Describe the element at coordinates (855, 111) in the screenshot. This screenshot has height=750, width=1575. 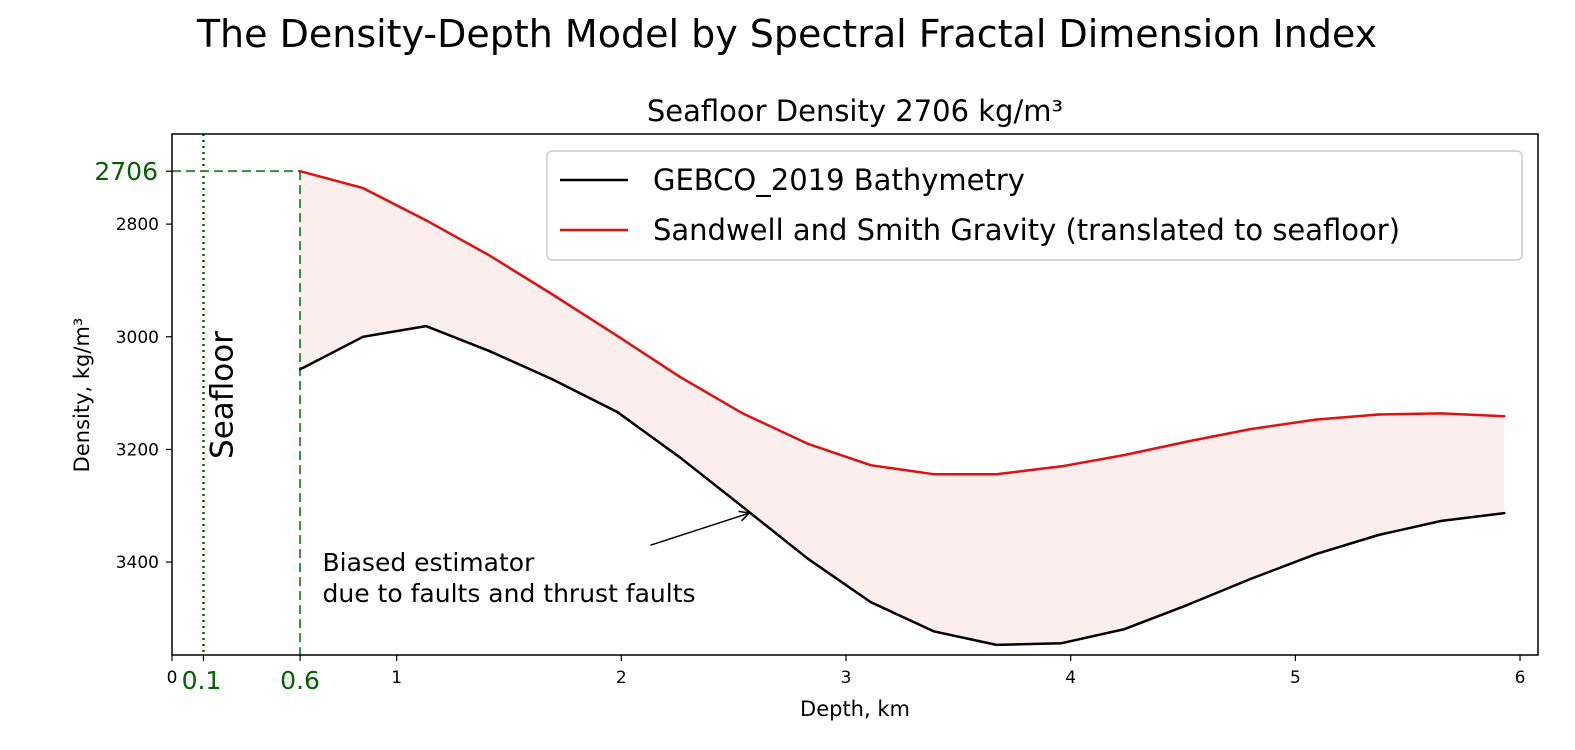
I see `chart-title: Seafloor Density 2706 kg/m³` at that location.